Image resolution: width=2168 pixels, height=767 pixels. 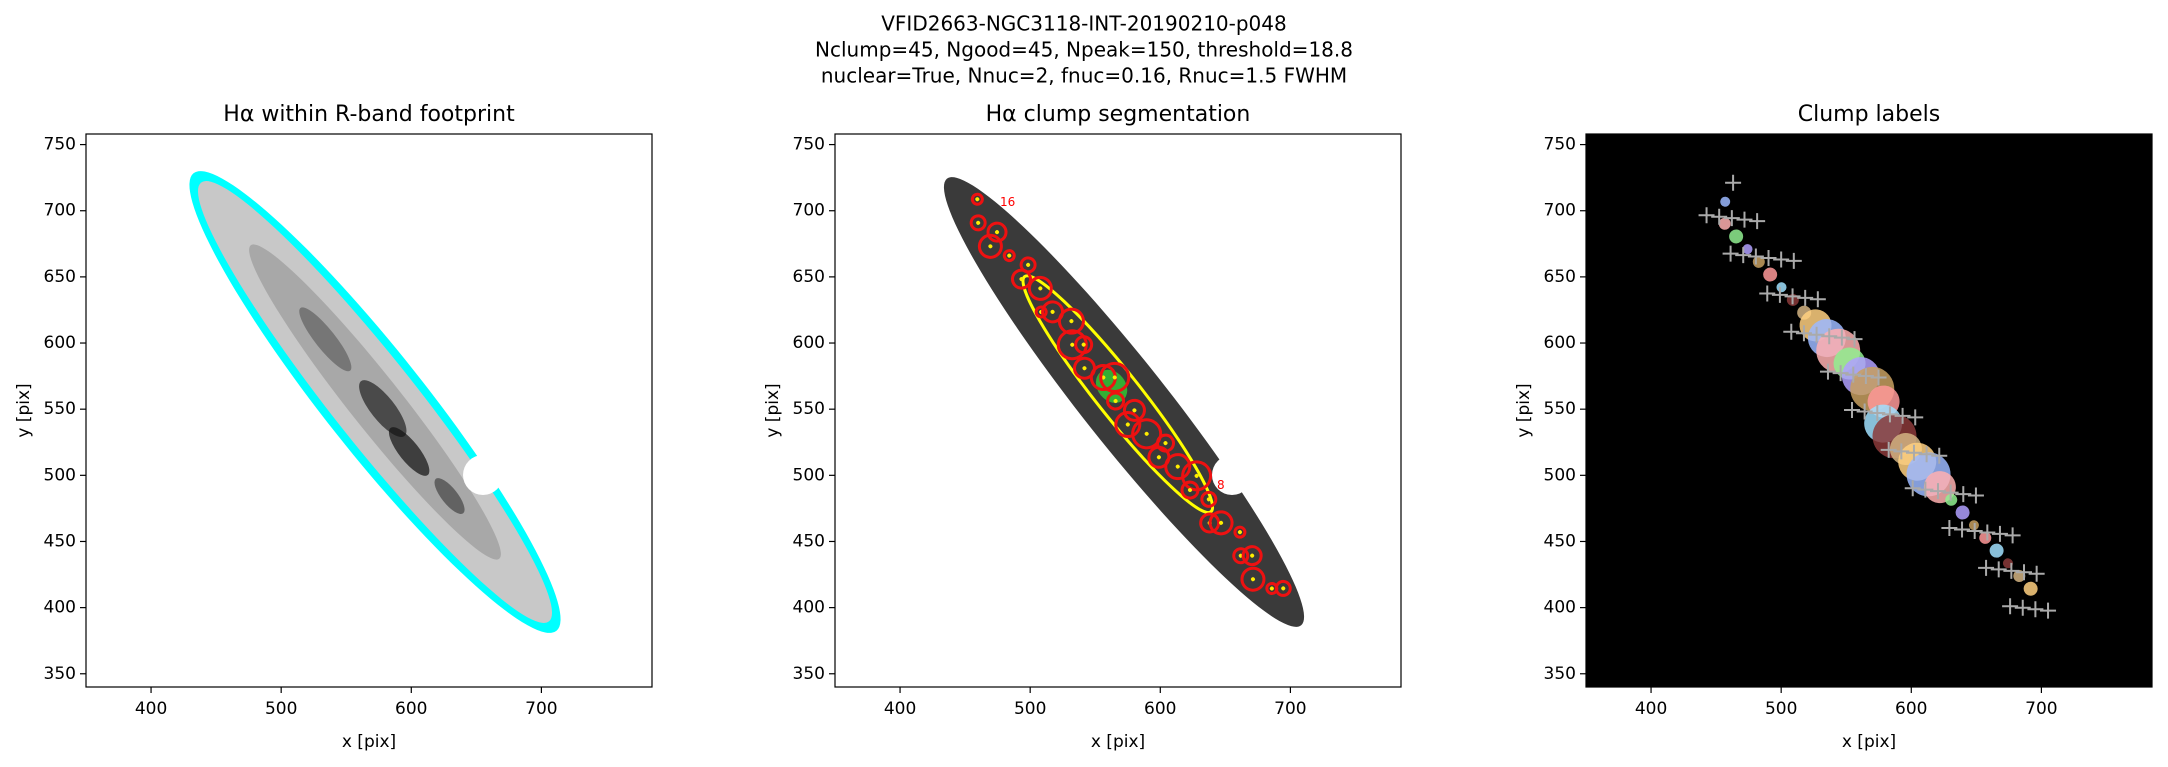 I want to click on y-tick-label: 750, so click(x=1560, y=145).